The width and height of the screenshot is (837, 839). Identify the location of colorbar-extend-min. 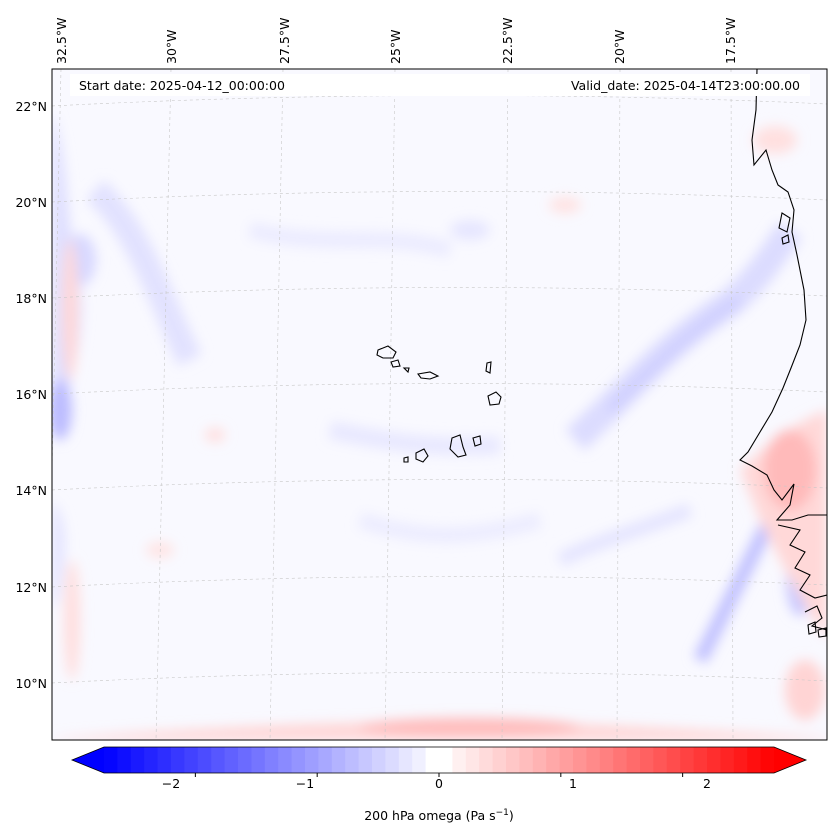
(88, 760).